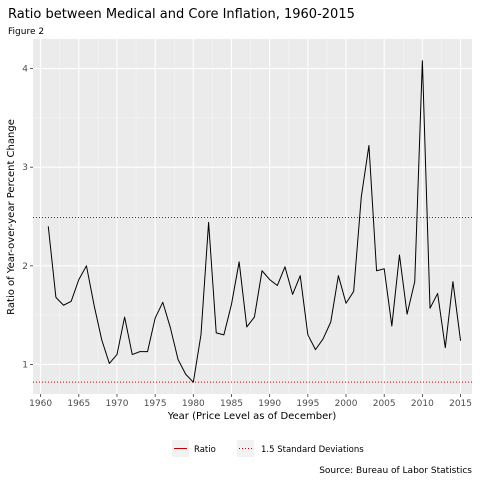 This screenshot has width=480, height=480. I want to click on x-tick-label: 1970, so click(117, 404).